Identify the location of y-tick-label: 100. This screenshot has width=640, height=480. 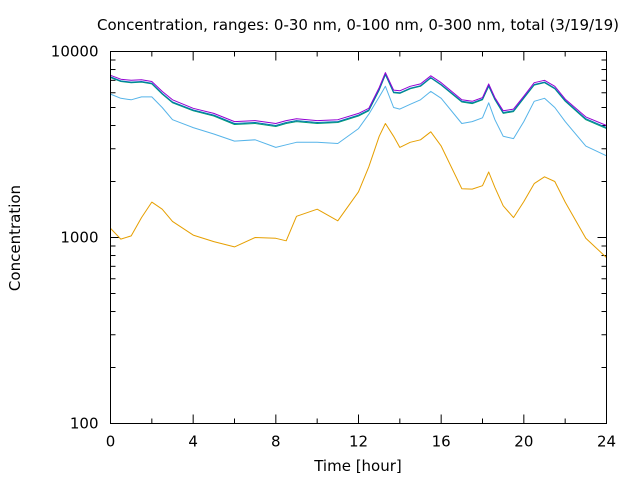
(84, 424).